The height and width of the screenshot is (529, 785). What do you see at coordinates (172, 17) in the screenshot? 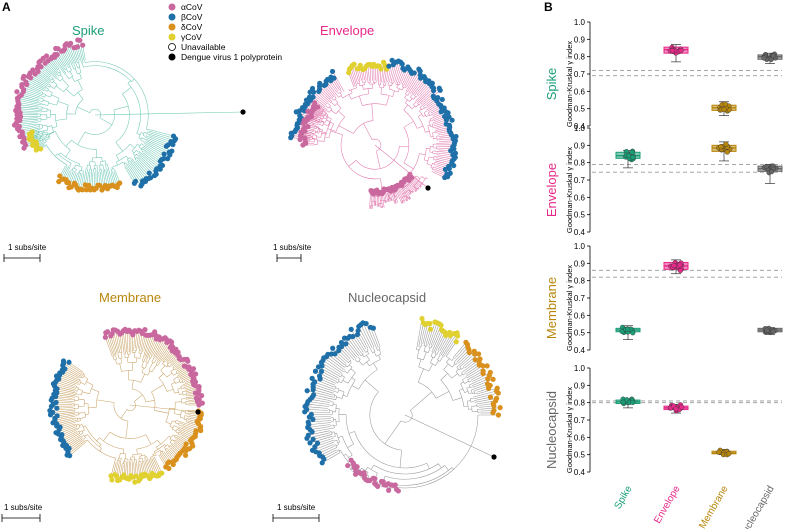
I see `legend-swatch-beta` at bounding box center [172, 17].